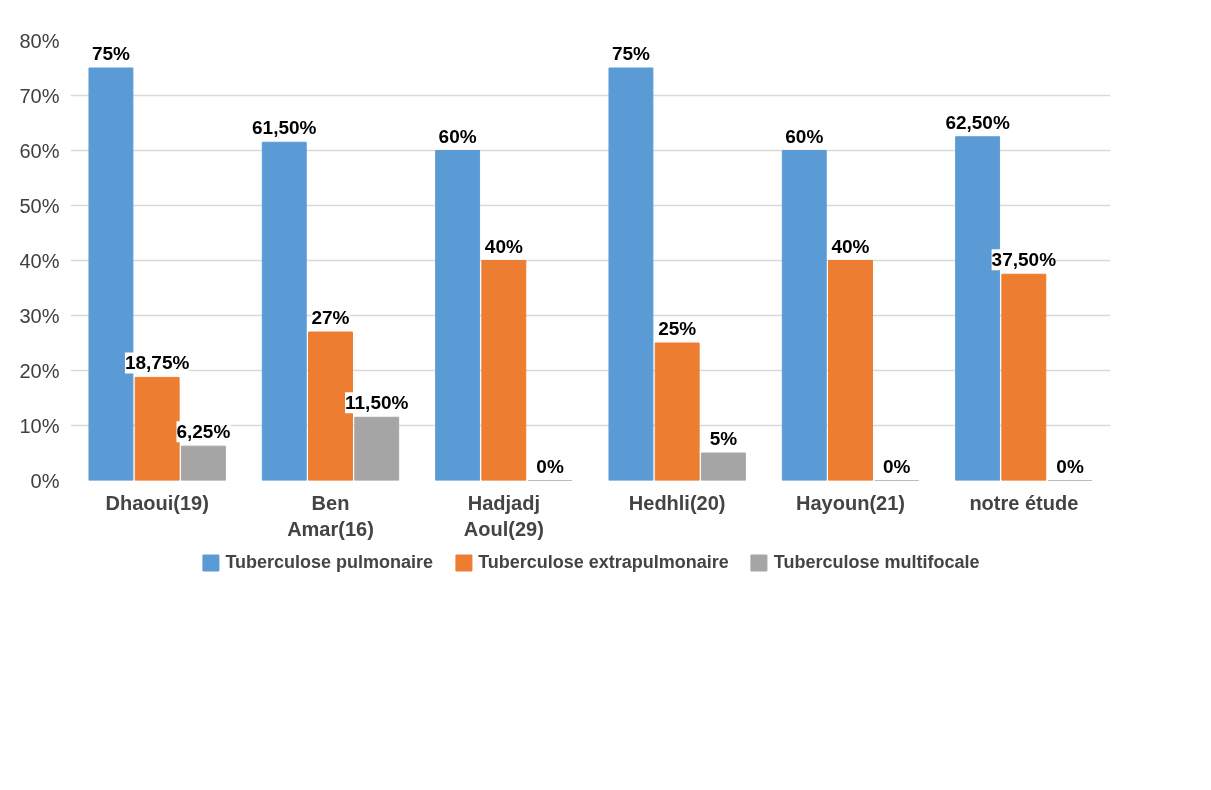 The image size is (1211, 790). Describe the element at coordinates (45, 480) in the screenshot. I see `y-tick-label: 0%` at that location.